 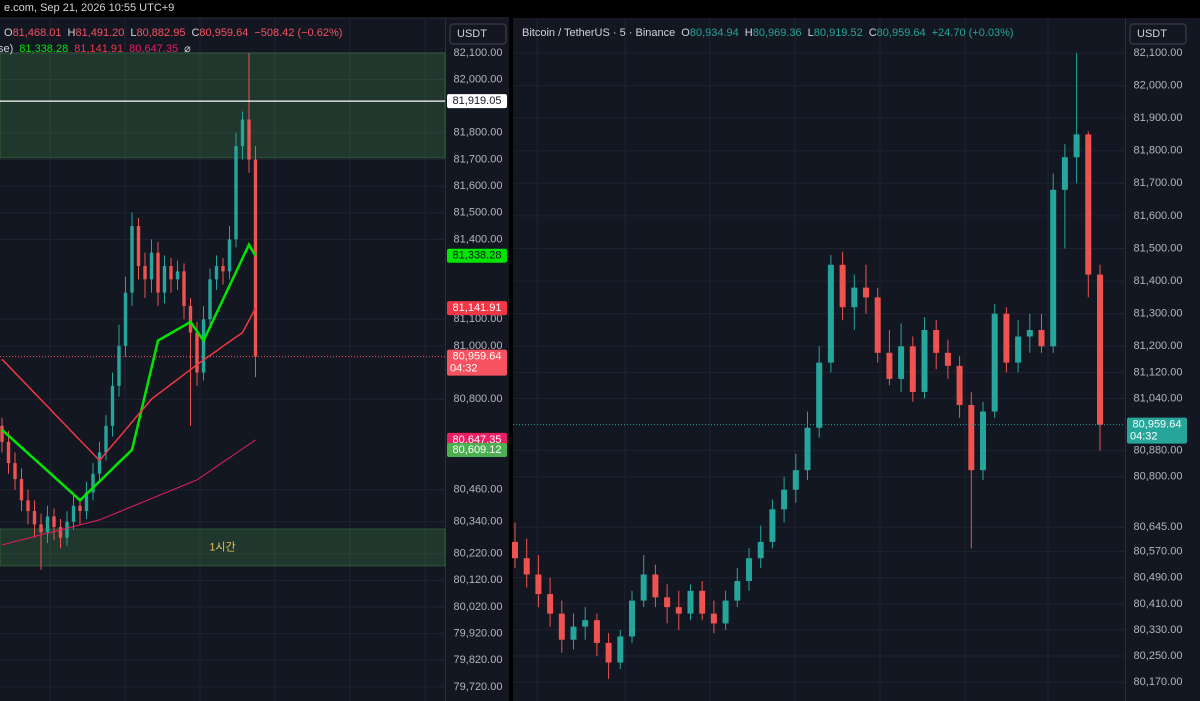 I want to click on y-tick-label: 81,200.00, so click(x=1158, y=346).